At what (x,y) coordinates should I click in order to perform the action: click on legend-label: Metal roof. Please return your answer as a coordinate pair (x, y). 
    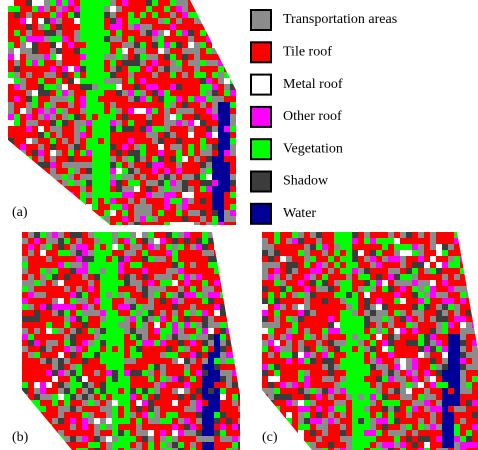
    Looking at the image, I should click on (313, 84).